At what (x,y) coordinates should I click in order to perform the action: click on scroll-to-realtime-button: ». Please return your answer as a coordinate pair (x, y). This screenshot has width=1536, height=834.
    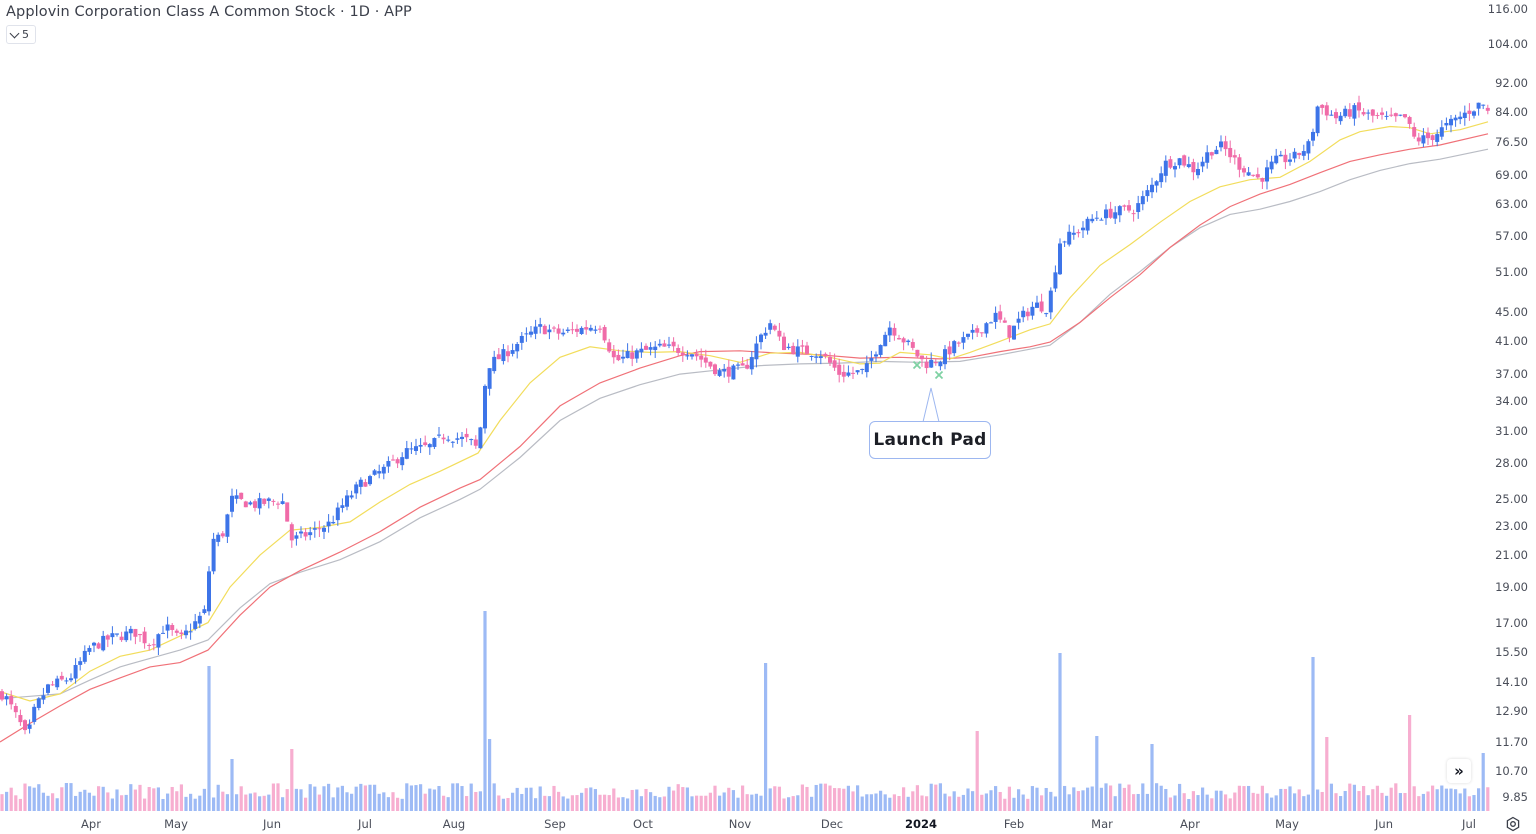
    Looking at the image, I should click on (1459, 771).